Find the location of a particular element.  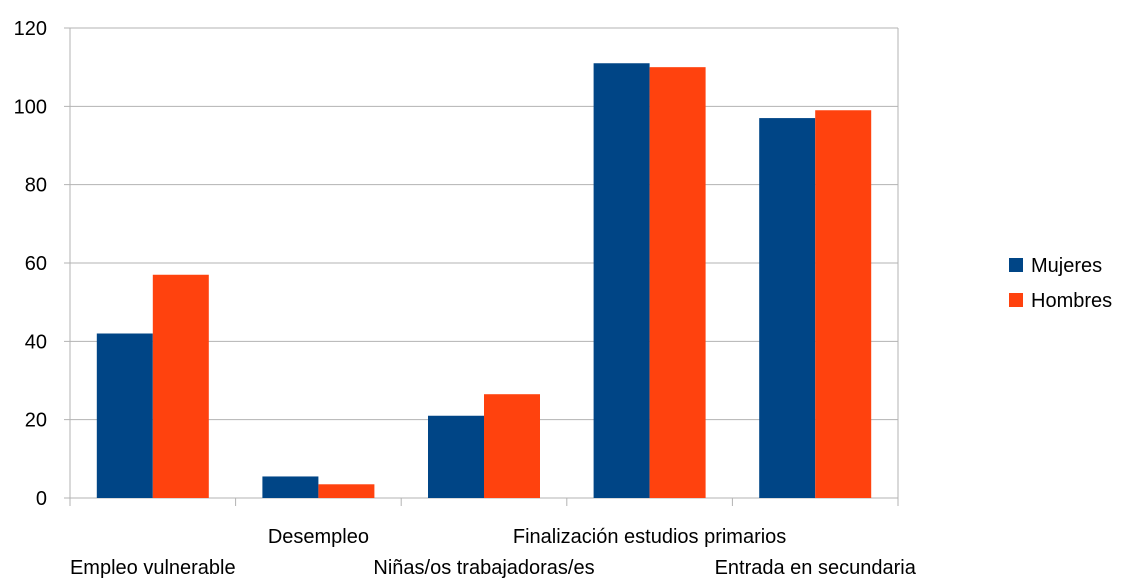

legend: Mujeres Hombres is located at coordinates (1060, 283).